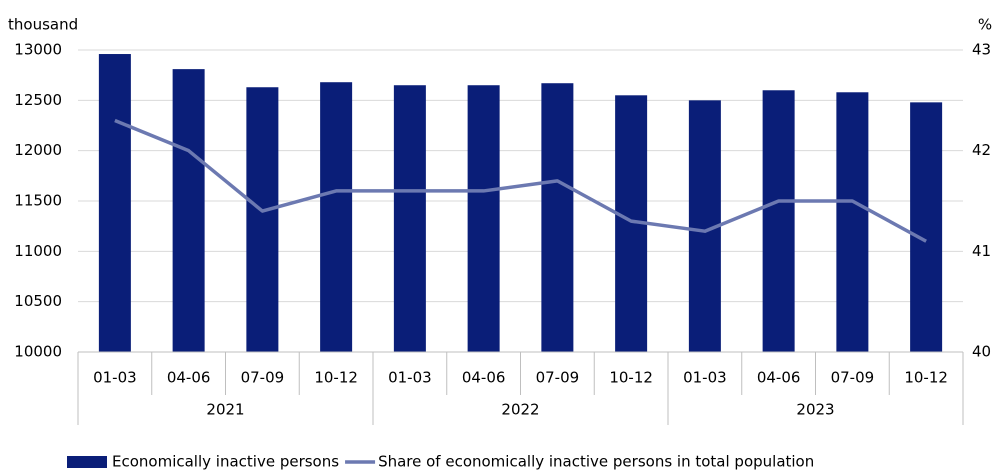 This screenshot has width=1003, height=471. Describe the element at coordinates (38, 201) in the screenshot. I see `y-tick-label: 11500` at that location.